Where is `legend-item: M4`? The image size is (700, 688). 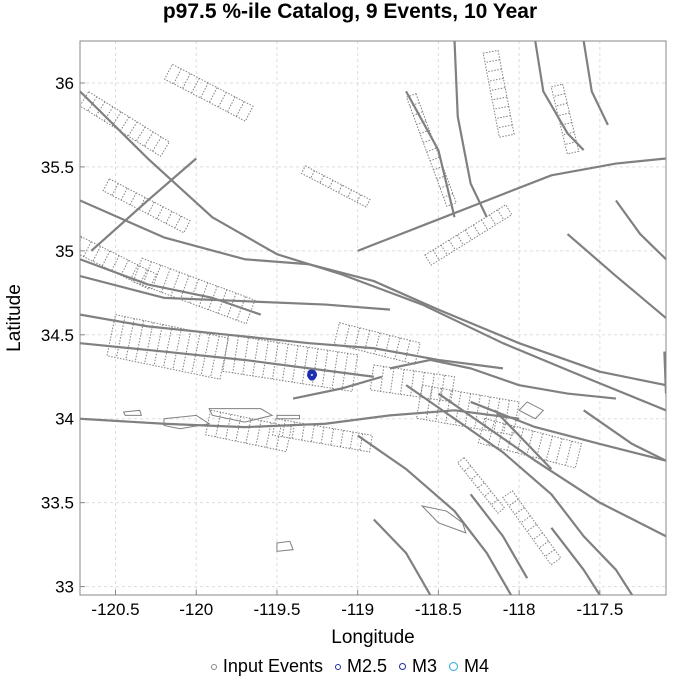
legend-item: M4 is located at coordinates (469, 666).